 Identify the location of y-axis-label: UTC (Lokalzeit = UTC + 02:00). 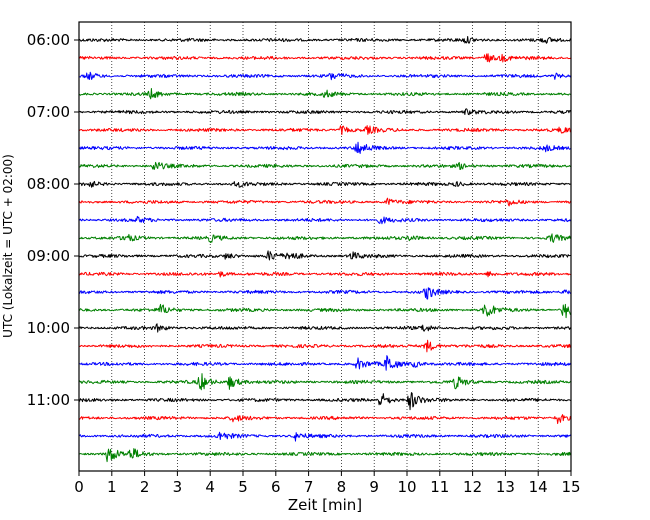
(8, 246).